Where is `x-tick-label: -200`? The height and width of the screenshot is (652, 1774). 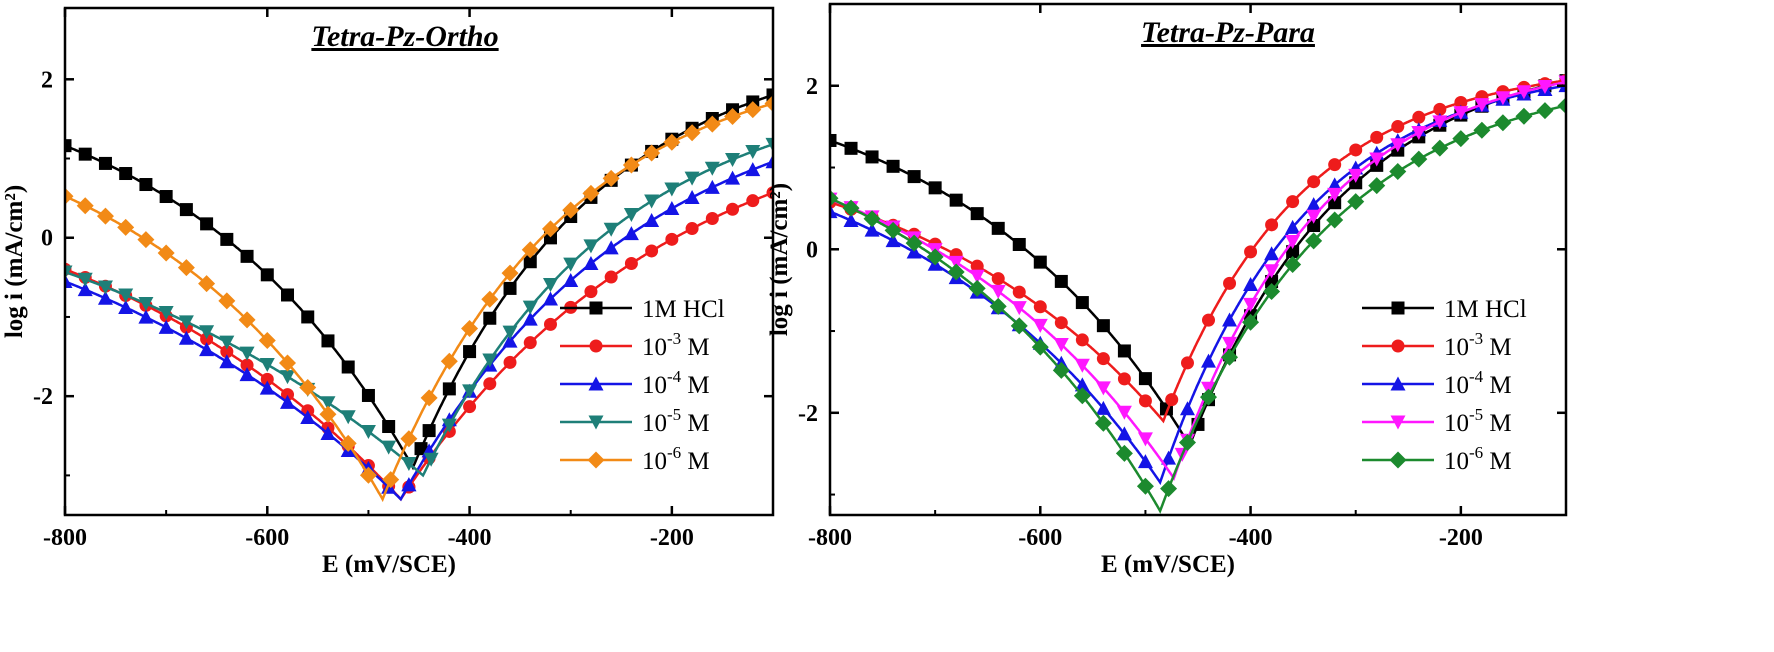
x-tick-label: -200 is located at coordinates (672, 538).